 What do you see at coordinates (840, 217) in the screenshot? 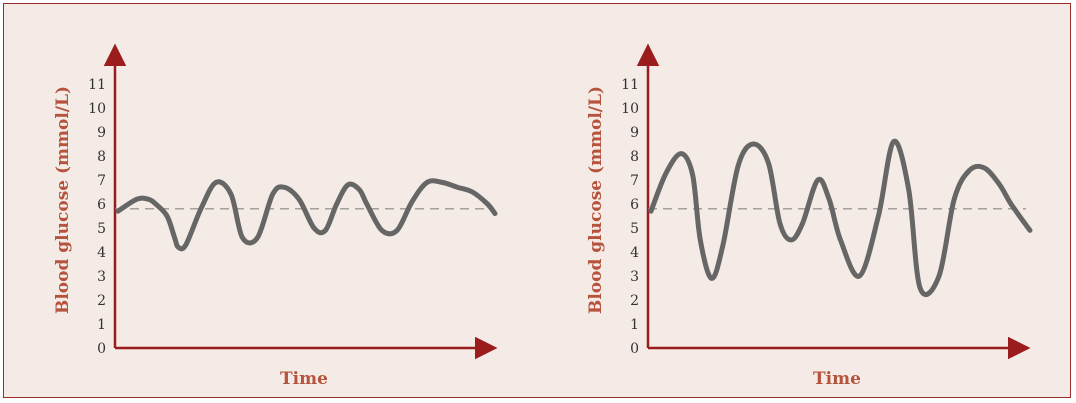
I see `glucose-curve-right` at bounding box center [840, 217].